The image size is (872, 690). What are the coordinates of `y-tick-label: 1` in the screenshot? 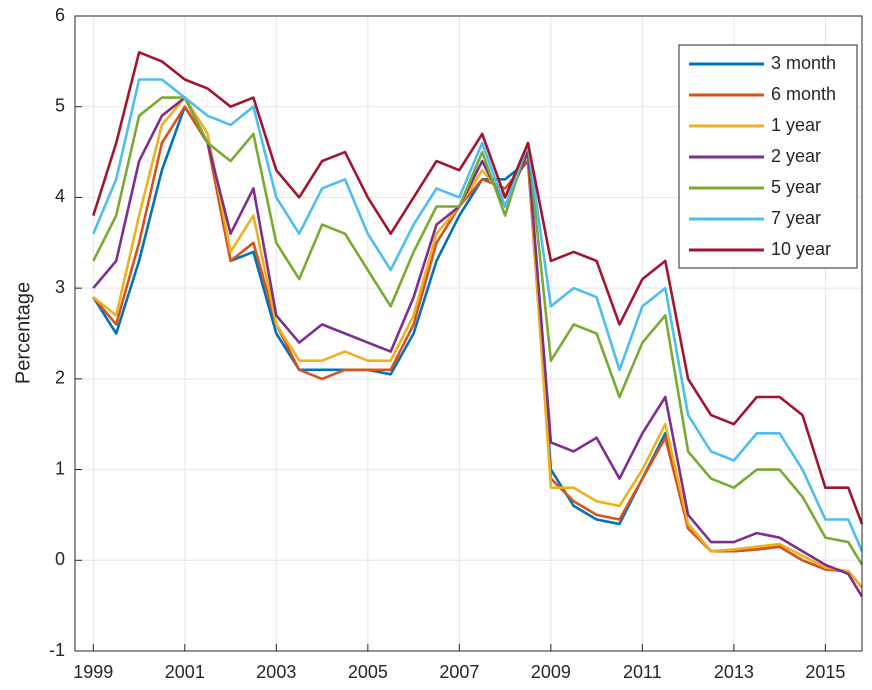 It's located at (60, 468).